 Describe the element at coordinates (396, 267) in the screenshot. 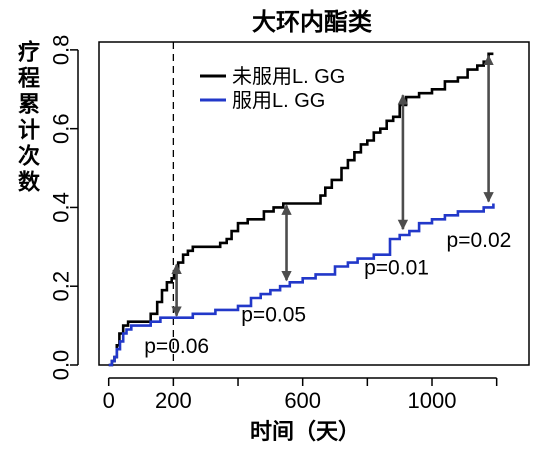

I see `p-value-label: p=0.01` at that location.